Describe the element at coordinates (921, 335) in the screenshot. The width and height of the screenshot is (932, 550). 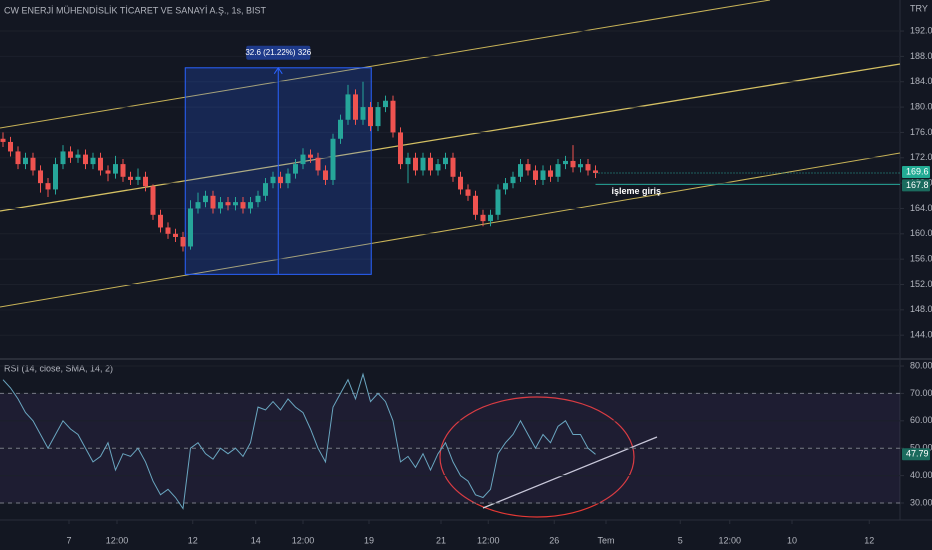
I see `y-tick-label: 144.0` at that location.